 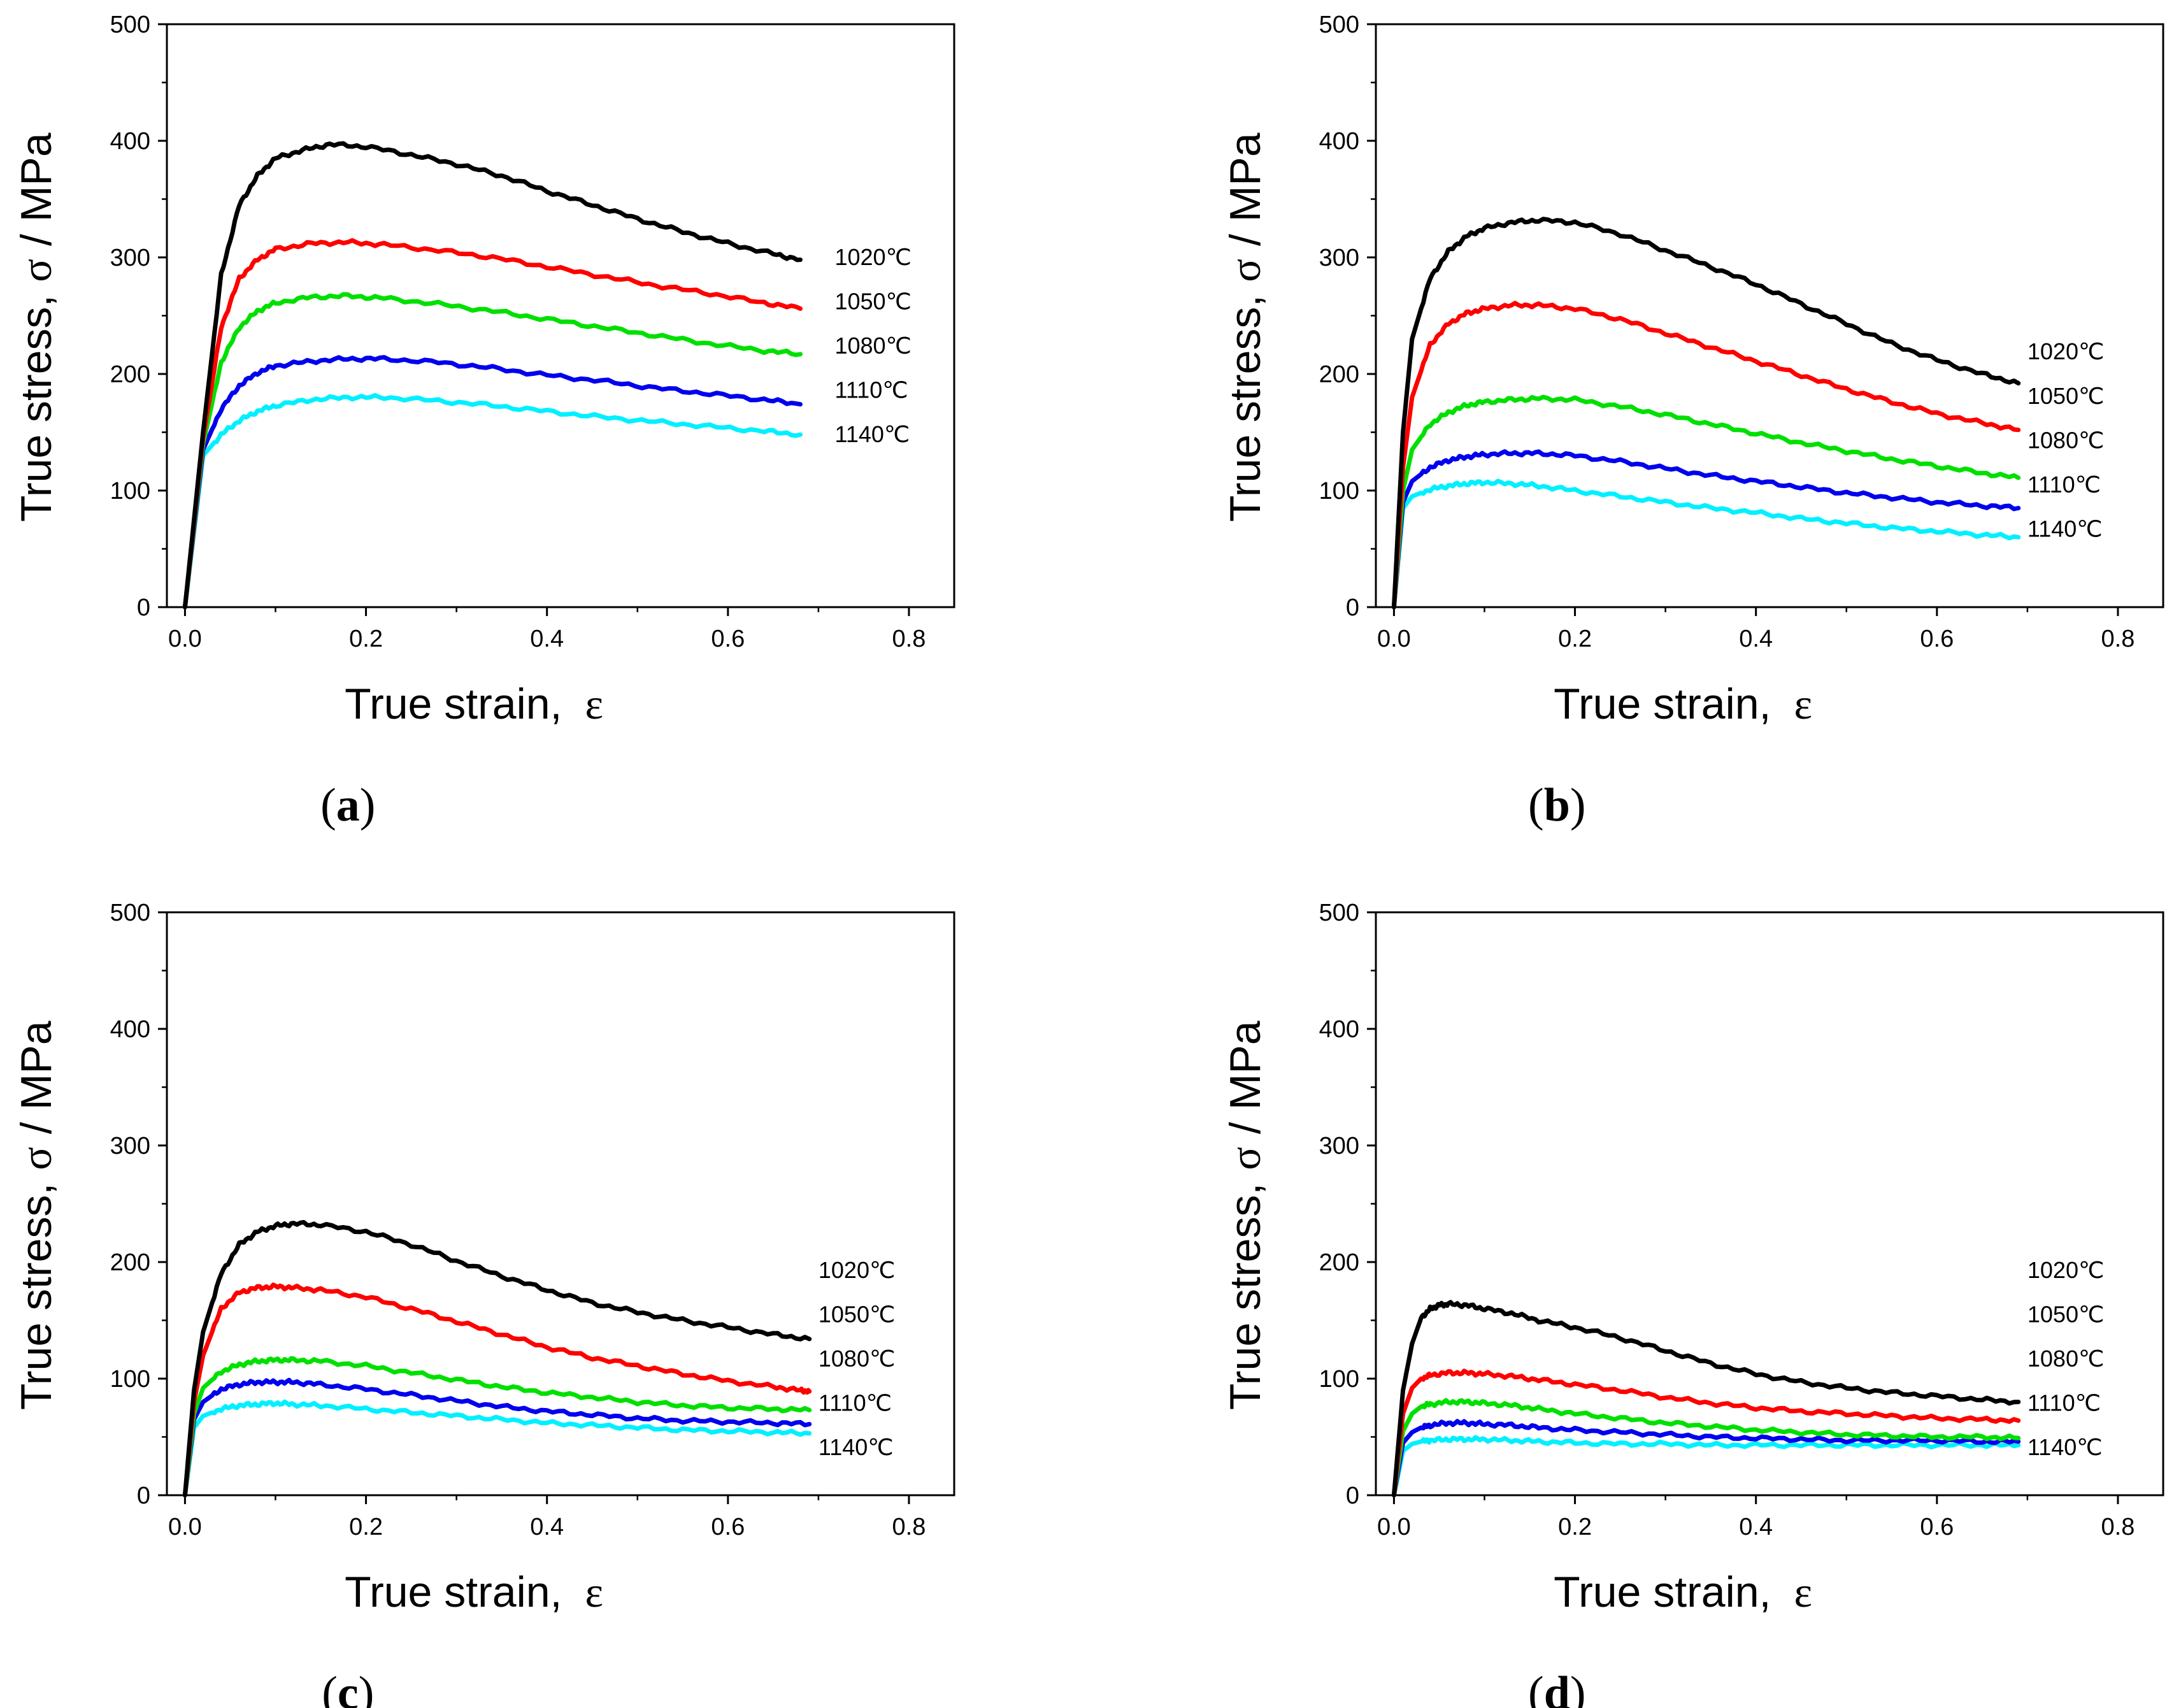 I want to click on panel-label: (b), so click(x=1557, y=805).